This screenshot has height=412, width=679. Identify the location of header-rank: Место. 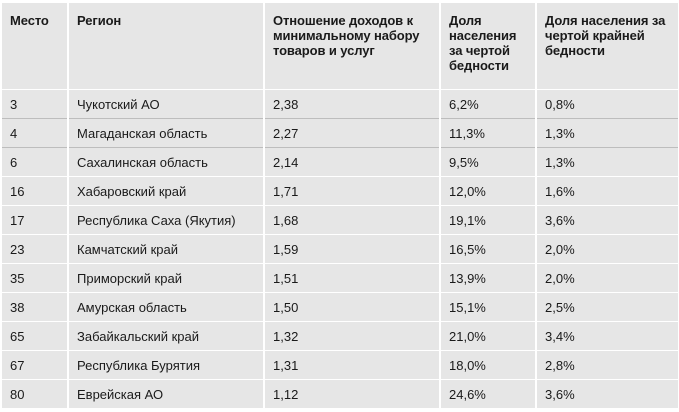
(35, 46).